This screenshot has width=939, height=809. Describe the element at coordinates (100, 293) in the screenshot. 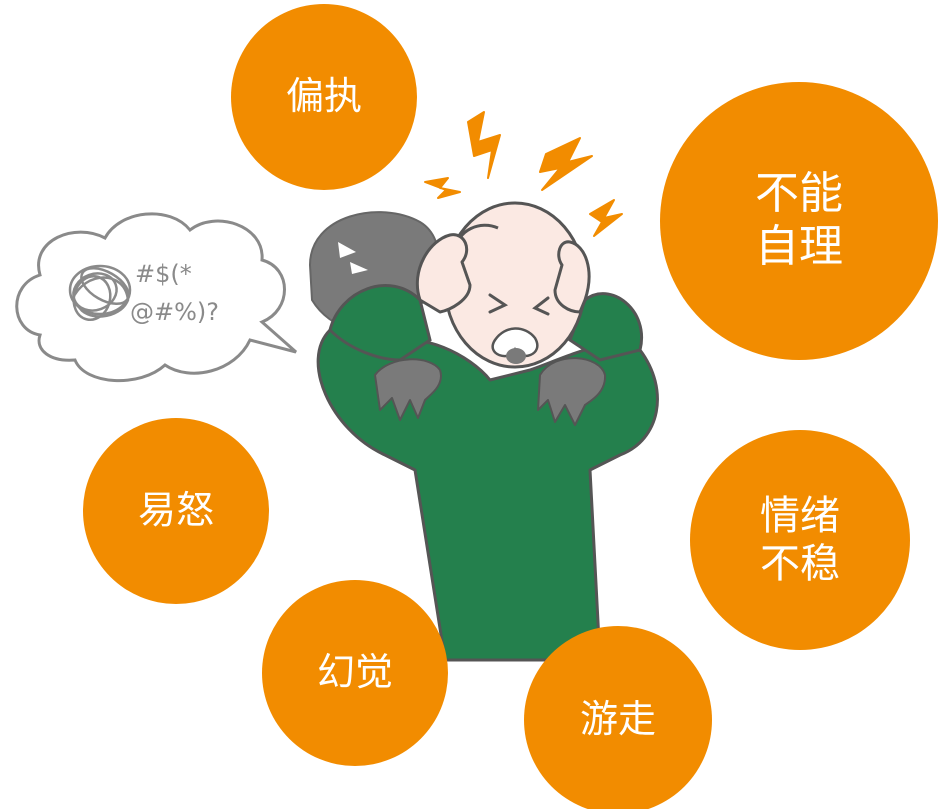

I see `scribble-icon` at that location.